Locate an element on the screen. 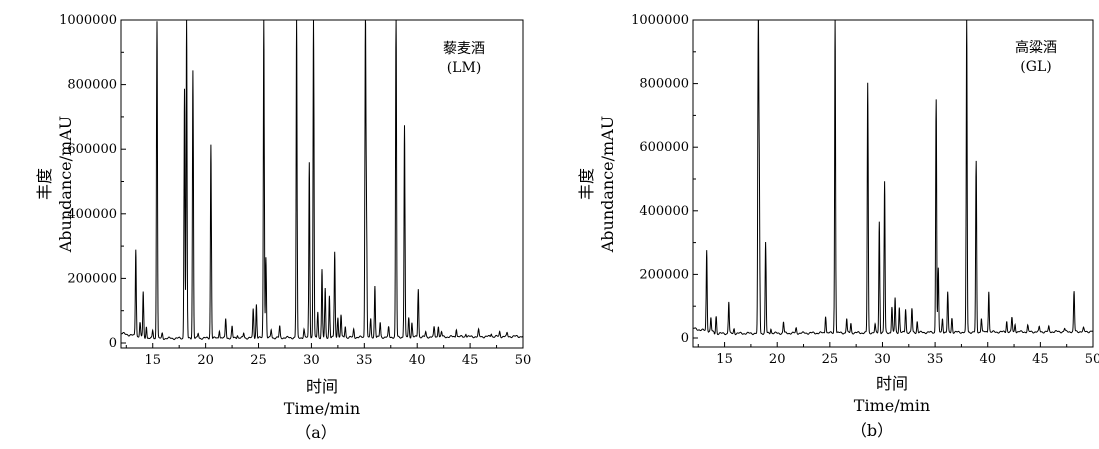 The image size is (1099, 449). panel-label-b: （b） is located at coordinates (872, 430).